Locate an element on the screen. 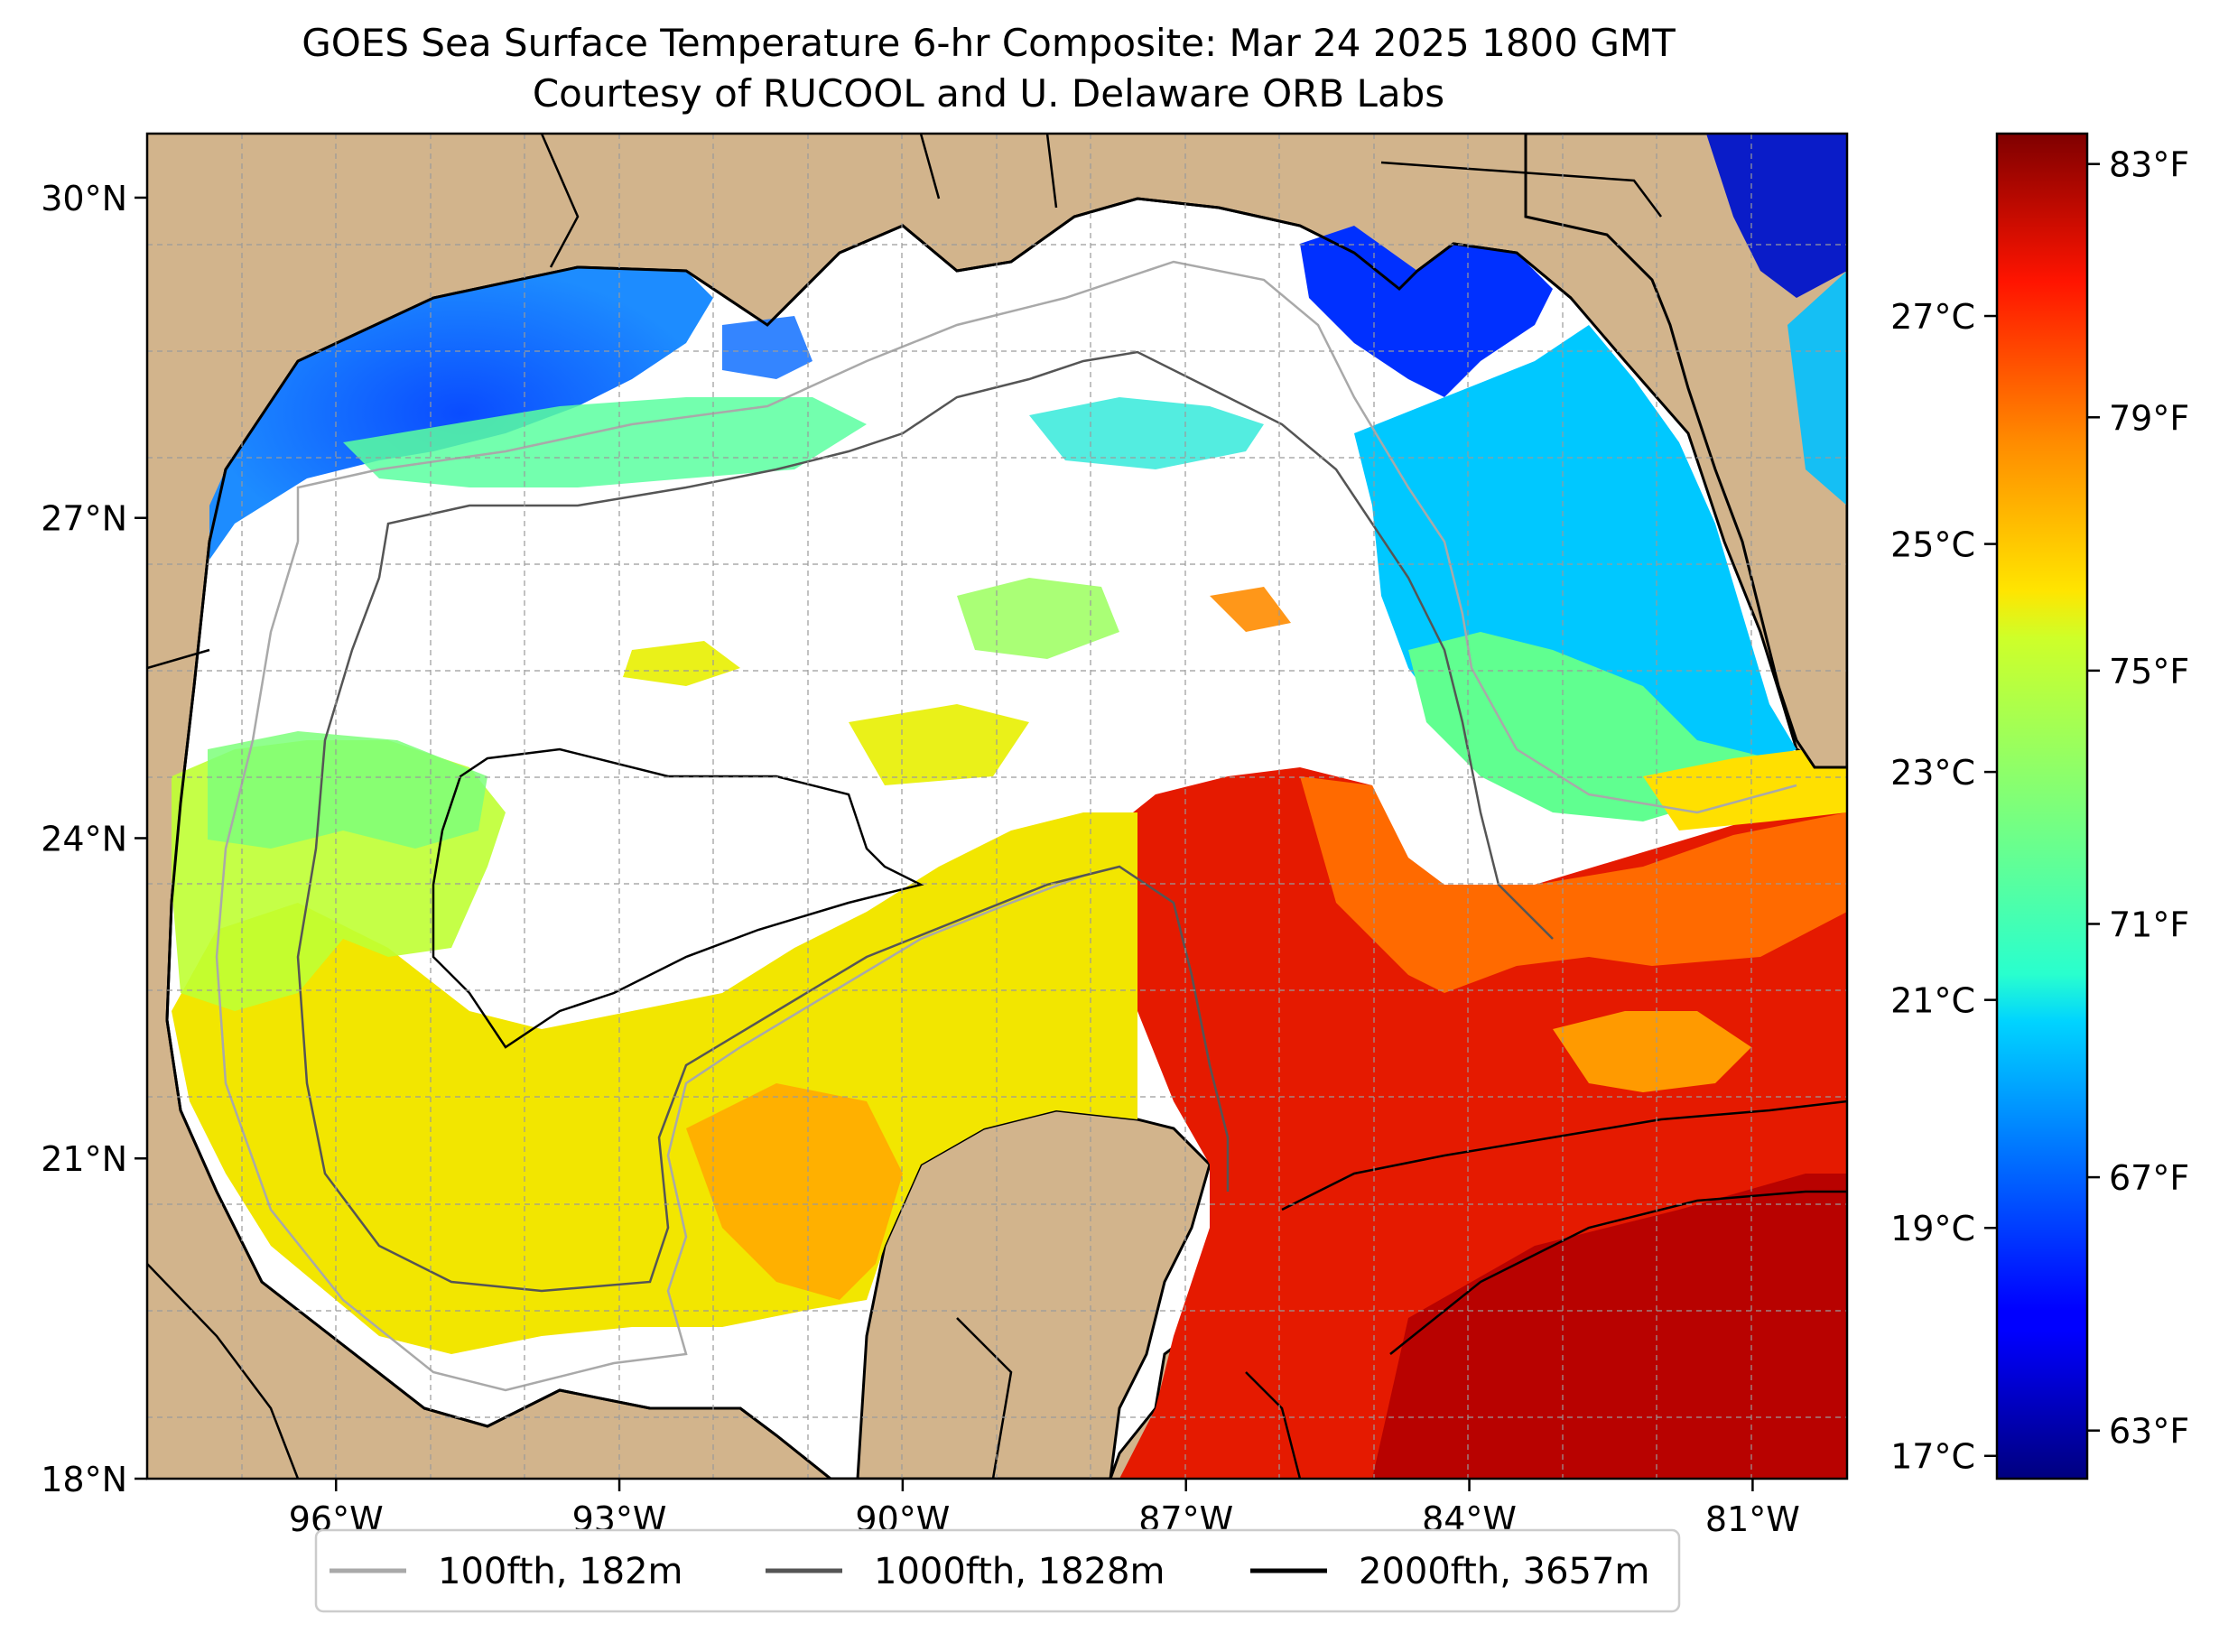 This screenshot has height=1652, width=2219. lon-tick-label: 81°W is located at coordinates (1752, 1519).